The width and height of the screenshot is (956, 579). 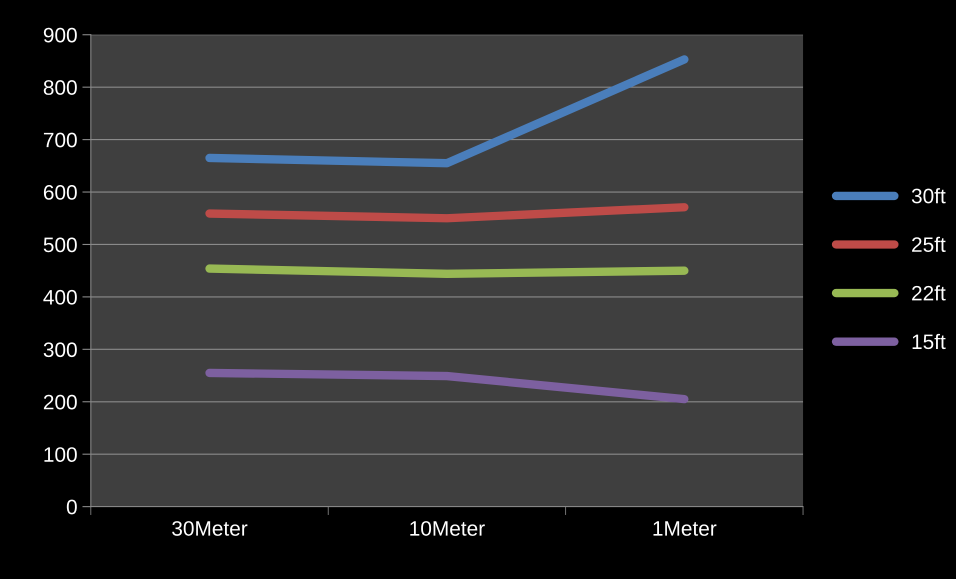 I want to click on y-tick-label: 800, so click(x=60, y=87).